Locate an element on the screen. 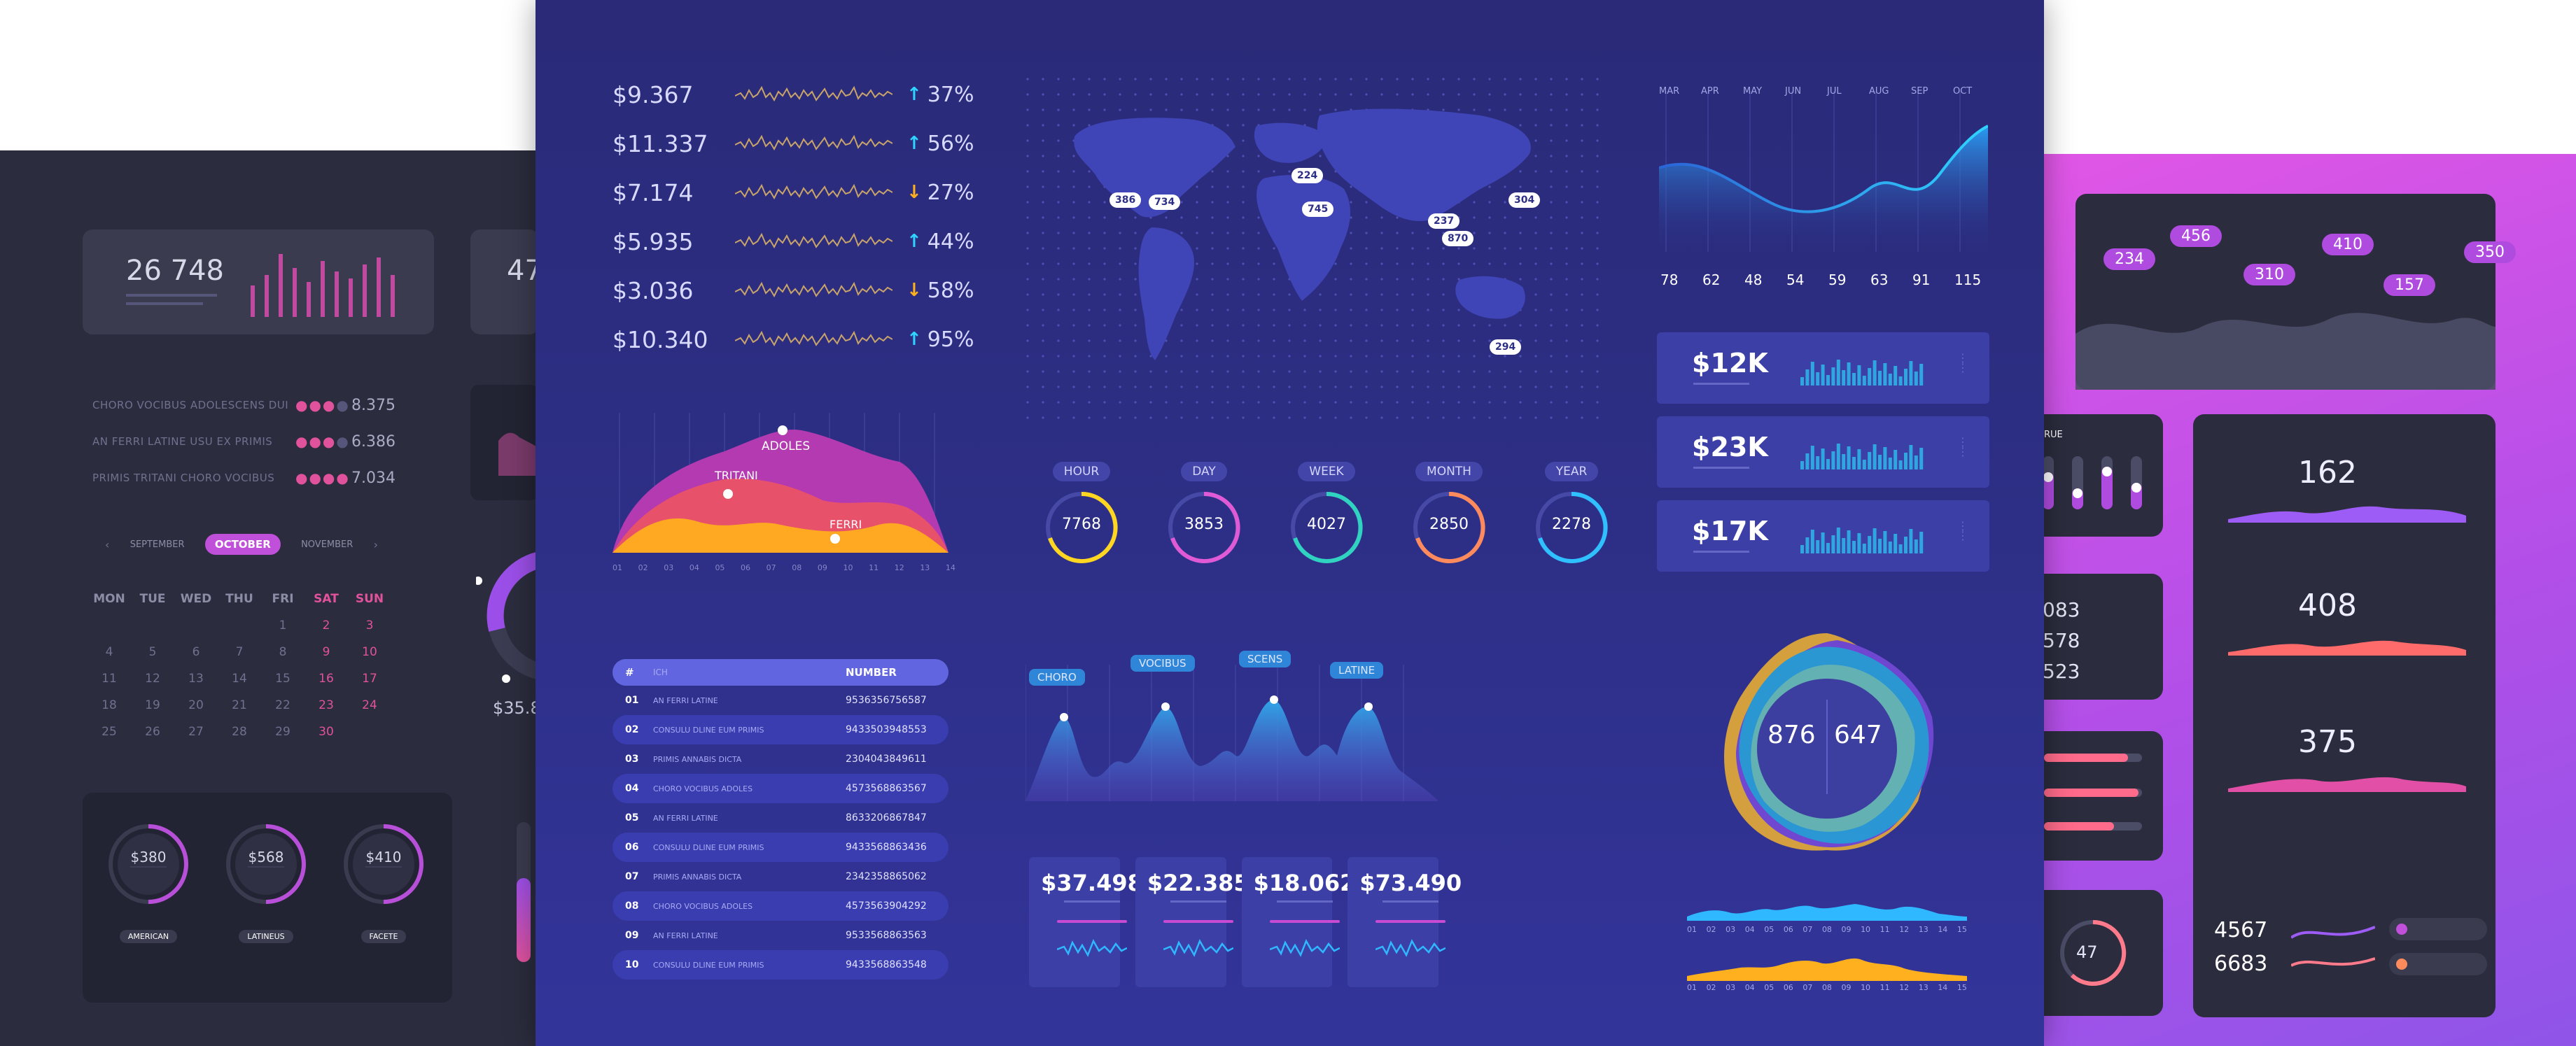  kpi-card: $12K ⋮ ⋮ is located at coordinates (1823, 368).